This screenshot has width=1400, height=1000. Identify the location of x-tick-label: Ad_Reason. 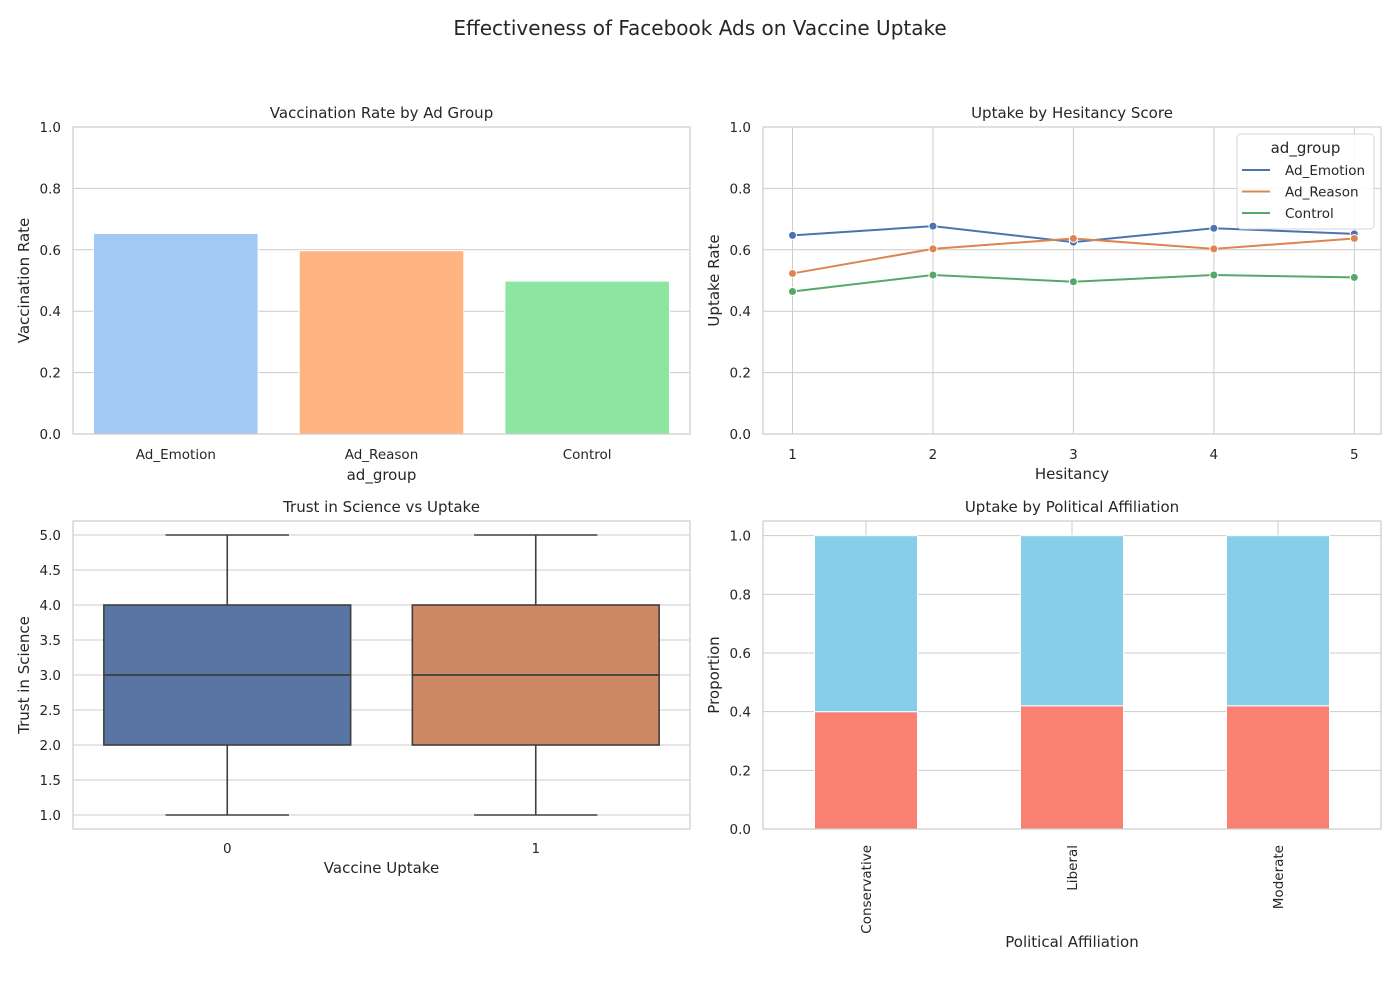
(382, 455).